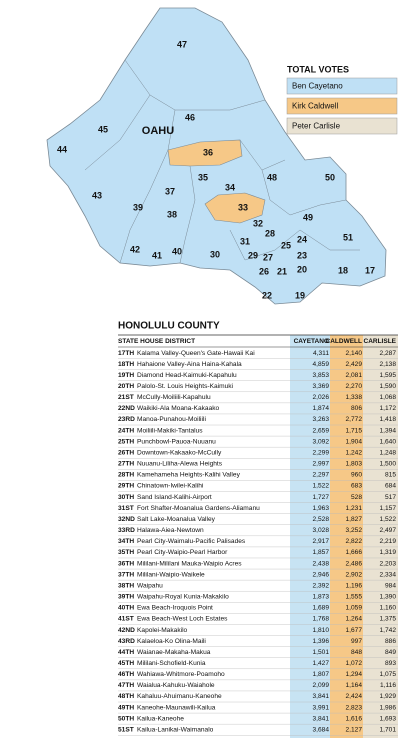  I want to click on vote-count: 1,873, so click(320, 597).